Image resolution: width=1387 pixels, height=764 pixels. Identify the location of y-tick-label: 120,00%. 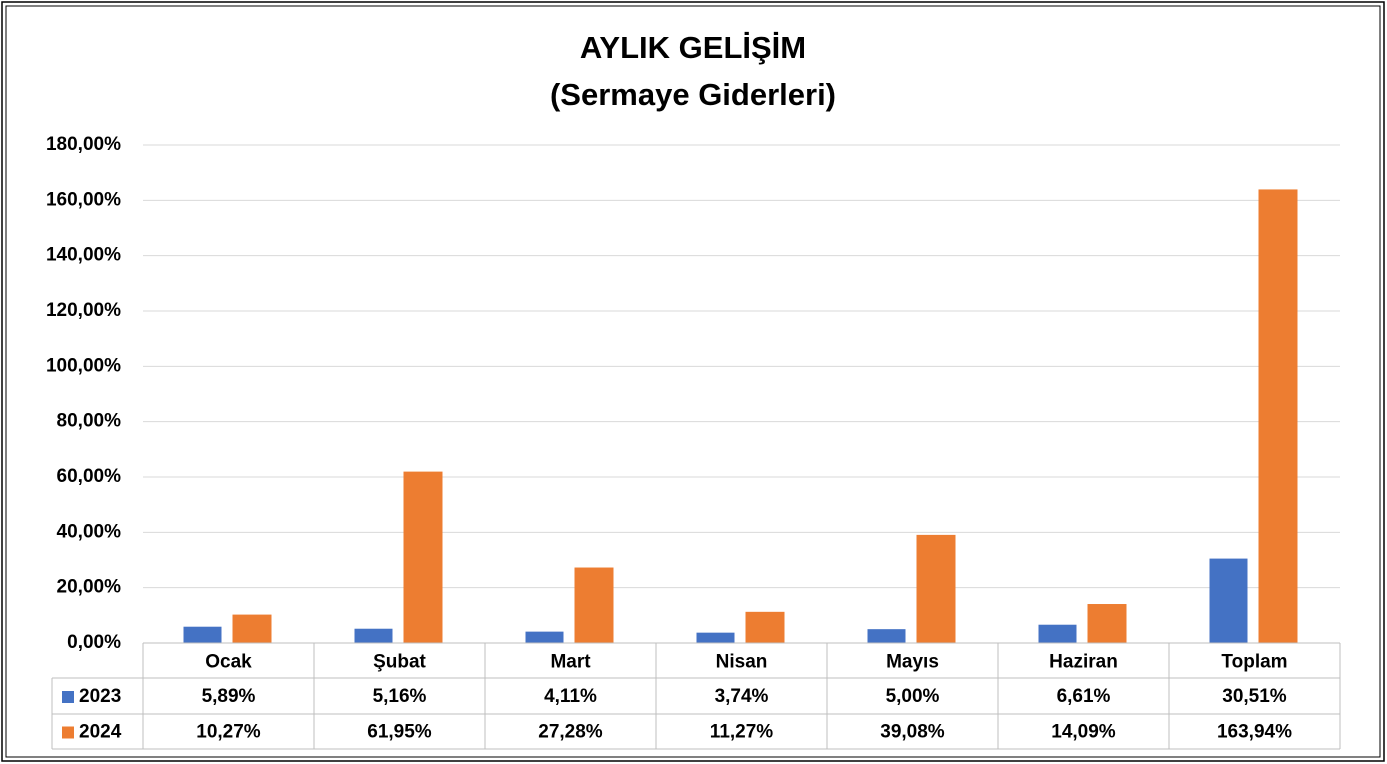
(83, 310).